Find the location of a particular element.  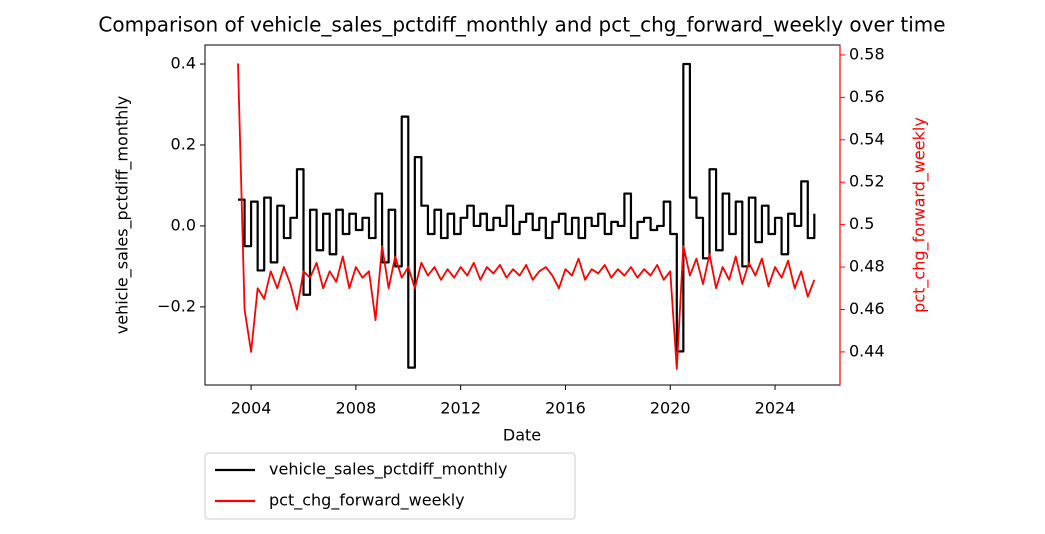

y2-tick-label: 0.52 is located at coordinates (867, 181).